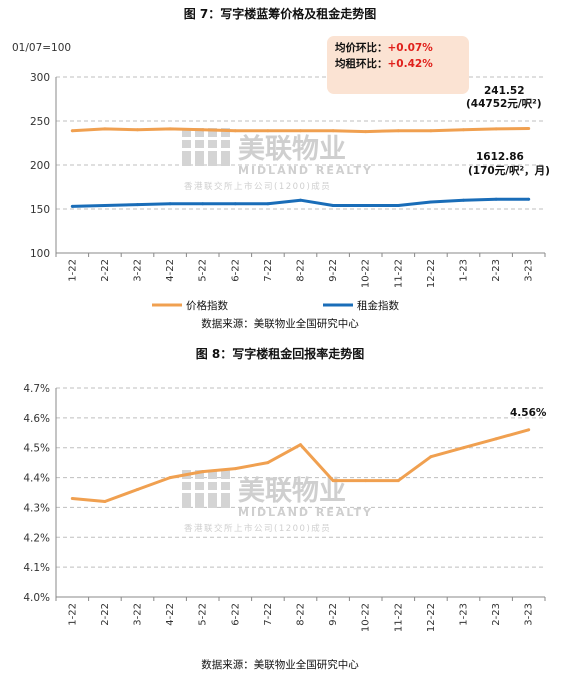 Image resolution: width=561 pixels, height=677 pixels. I want to click on price-index-label: 241.52, so click(504, 91).